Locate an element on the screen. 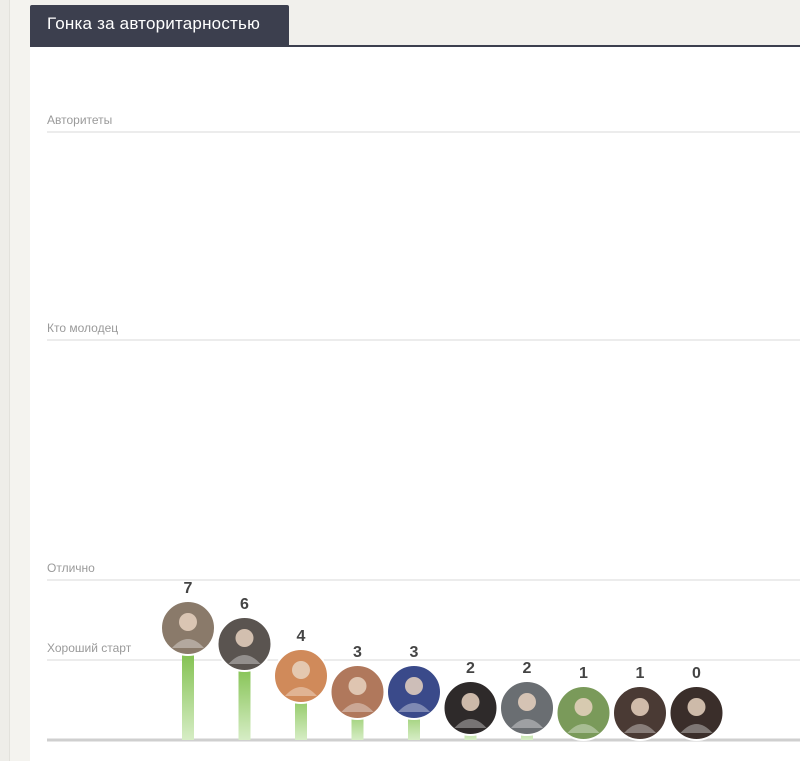  avatar-woman-portrait-icon is located at coordinates (696, 713).